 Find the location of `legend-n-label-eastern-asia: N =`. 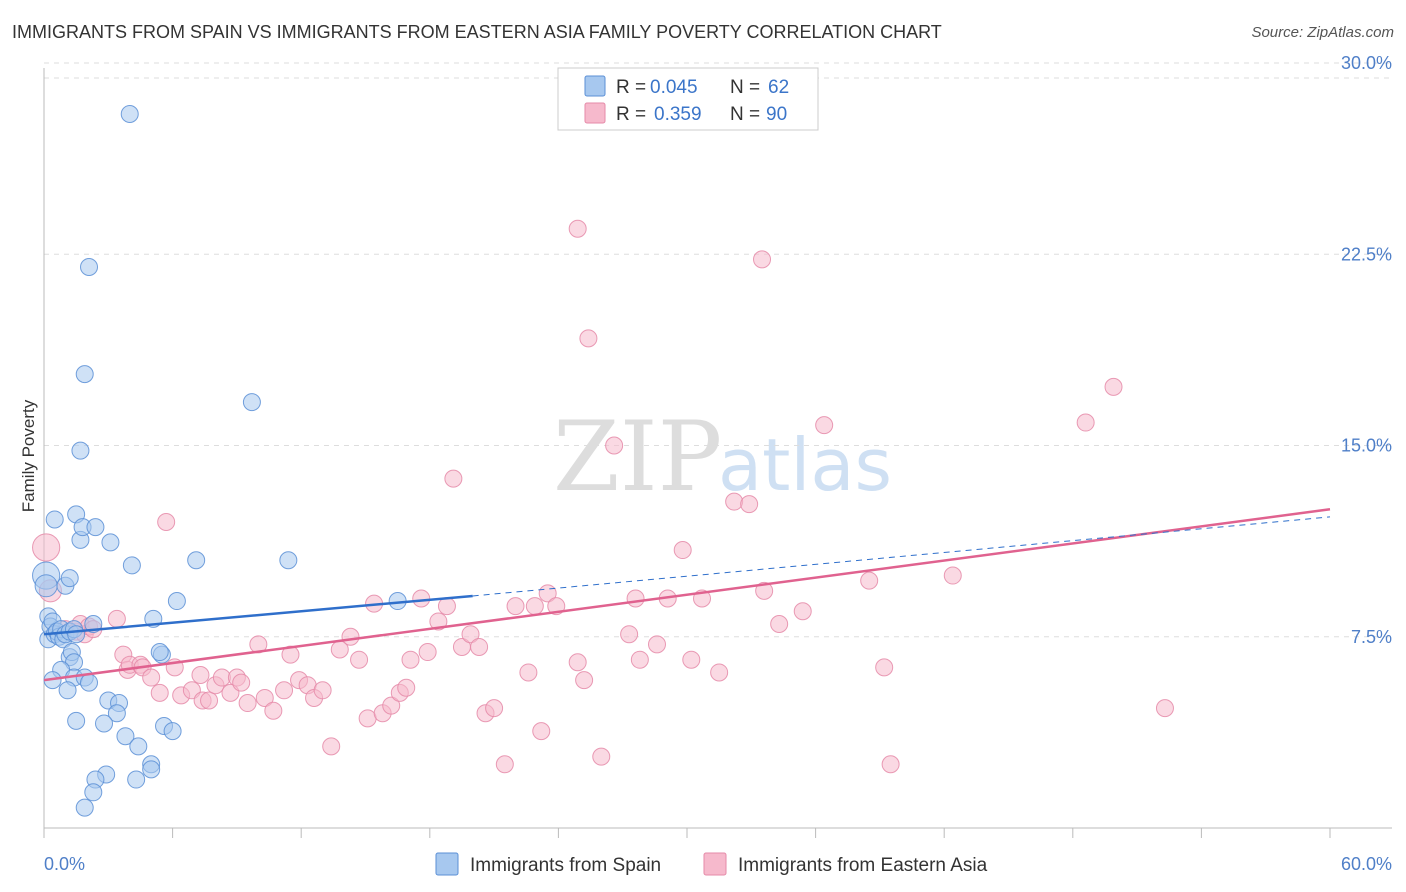

legend-n-label-eastern-asia: N = is located at coordinates (745, 114).